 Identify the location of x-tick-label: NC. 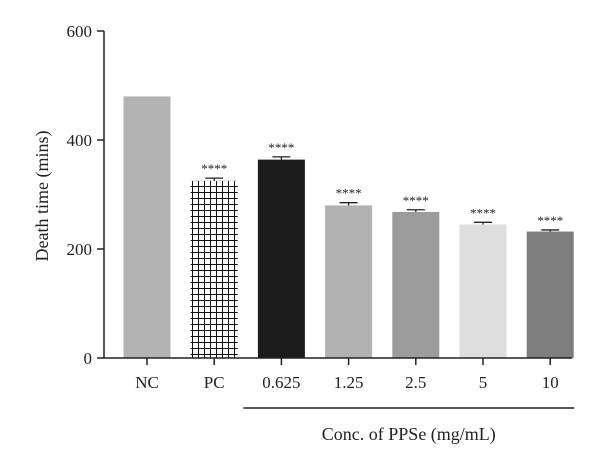
(147, 382).